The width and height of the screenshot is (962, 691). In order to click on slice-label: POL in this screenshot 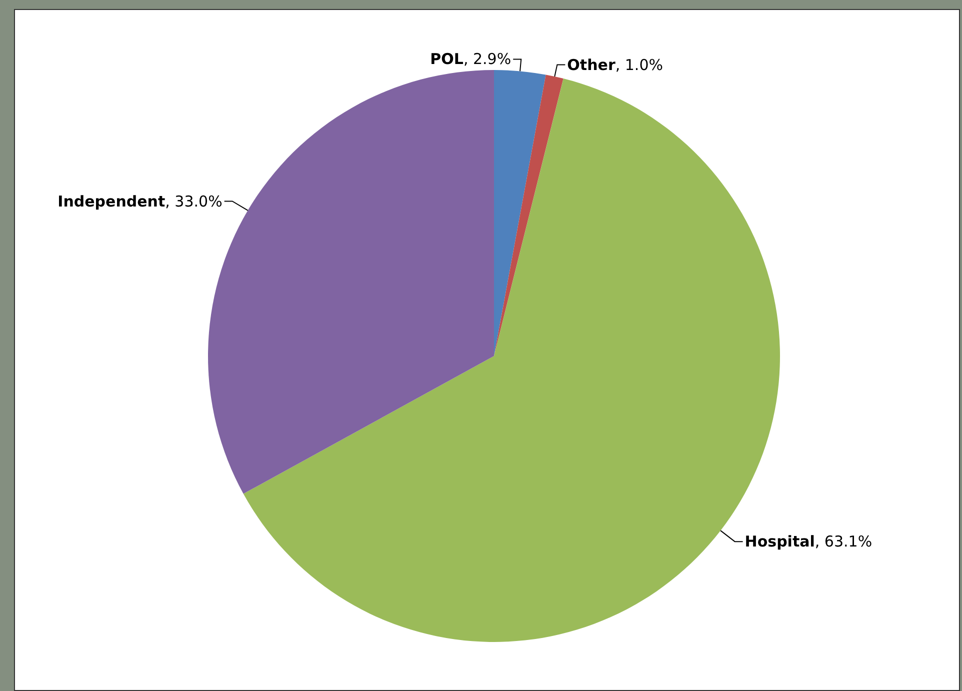, I will do `click(447, 59)`.